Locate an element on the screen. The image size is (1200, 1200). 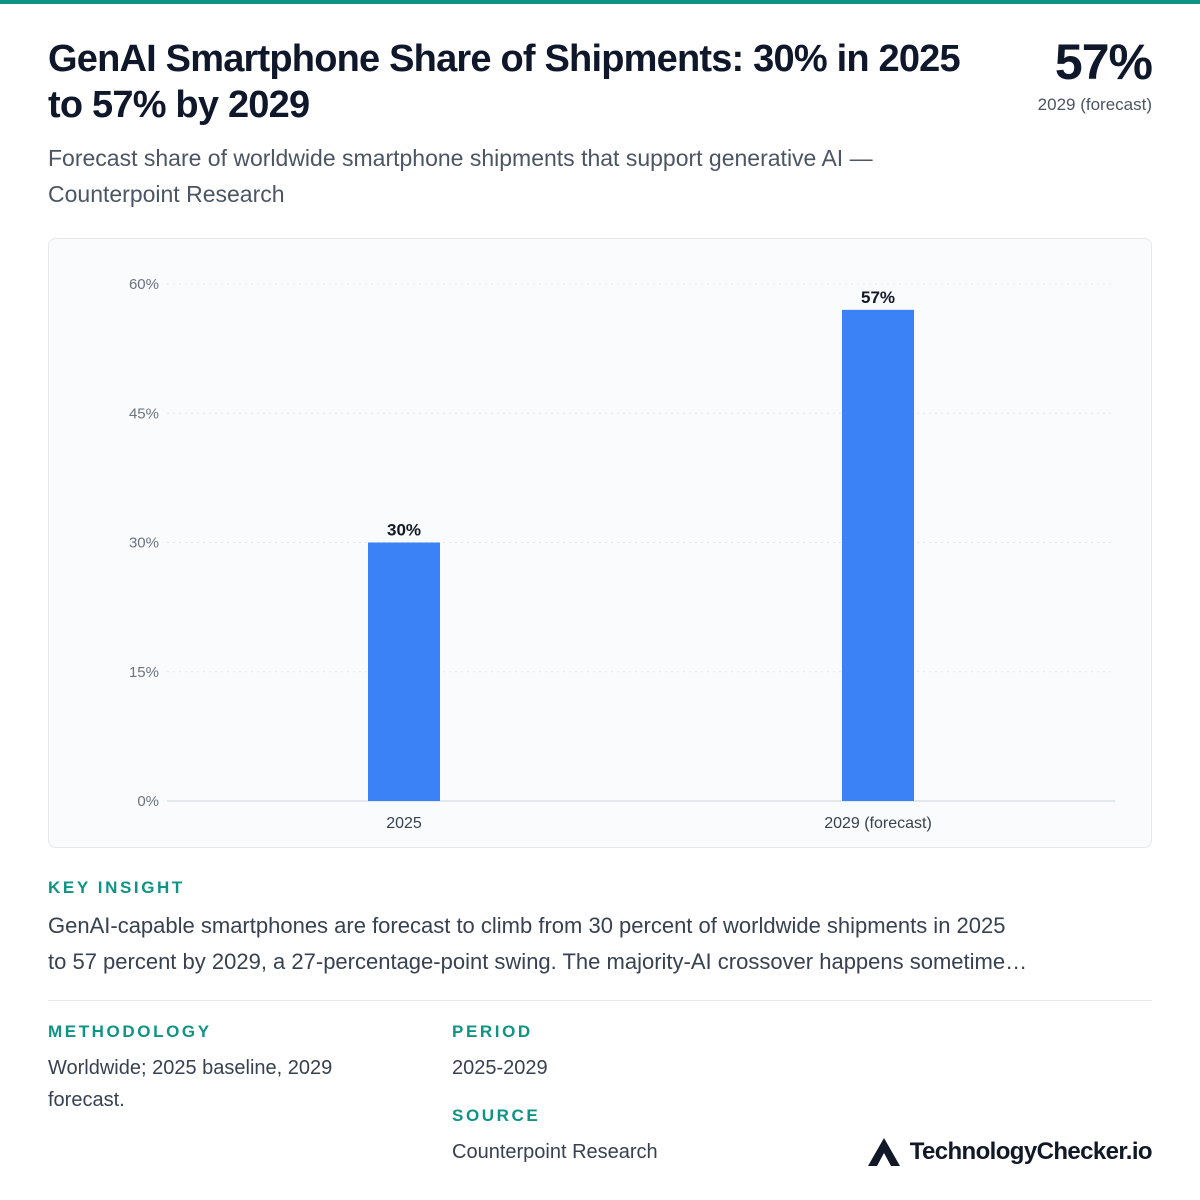
methodology-line-1: Worldwide; 2025 baseline, 2029 is located at coordinates (190, 1068).